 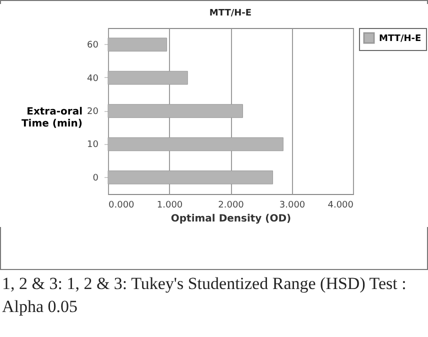 I want to click on text: 1, 2 & 3: 1, 2 & 3: Tukey's Studentized Range (HSD) Test : Alpha 0.05, so click(x=205, y=295).